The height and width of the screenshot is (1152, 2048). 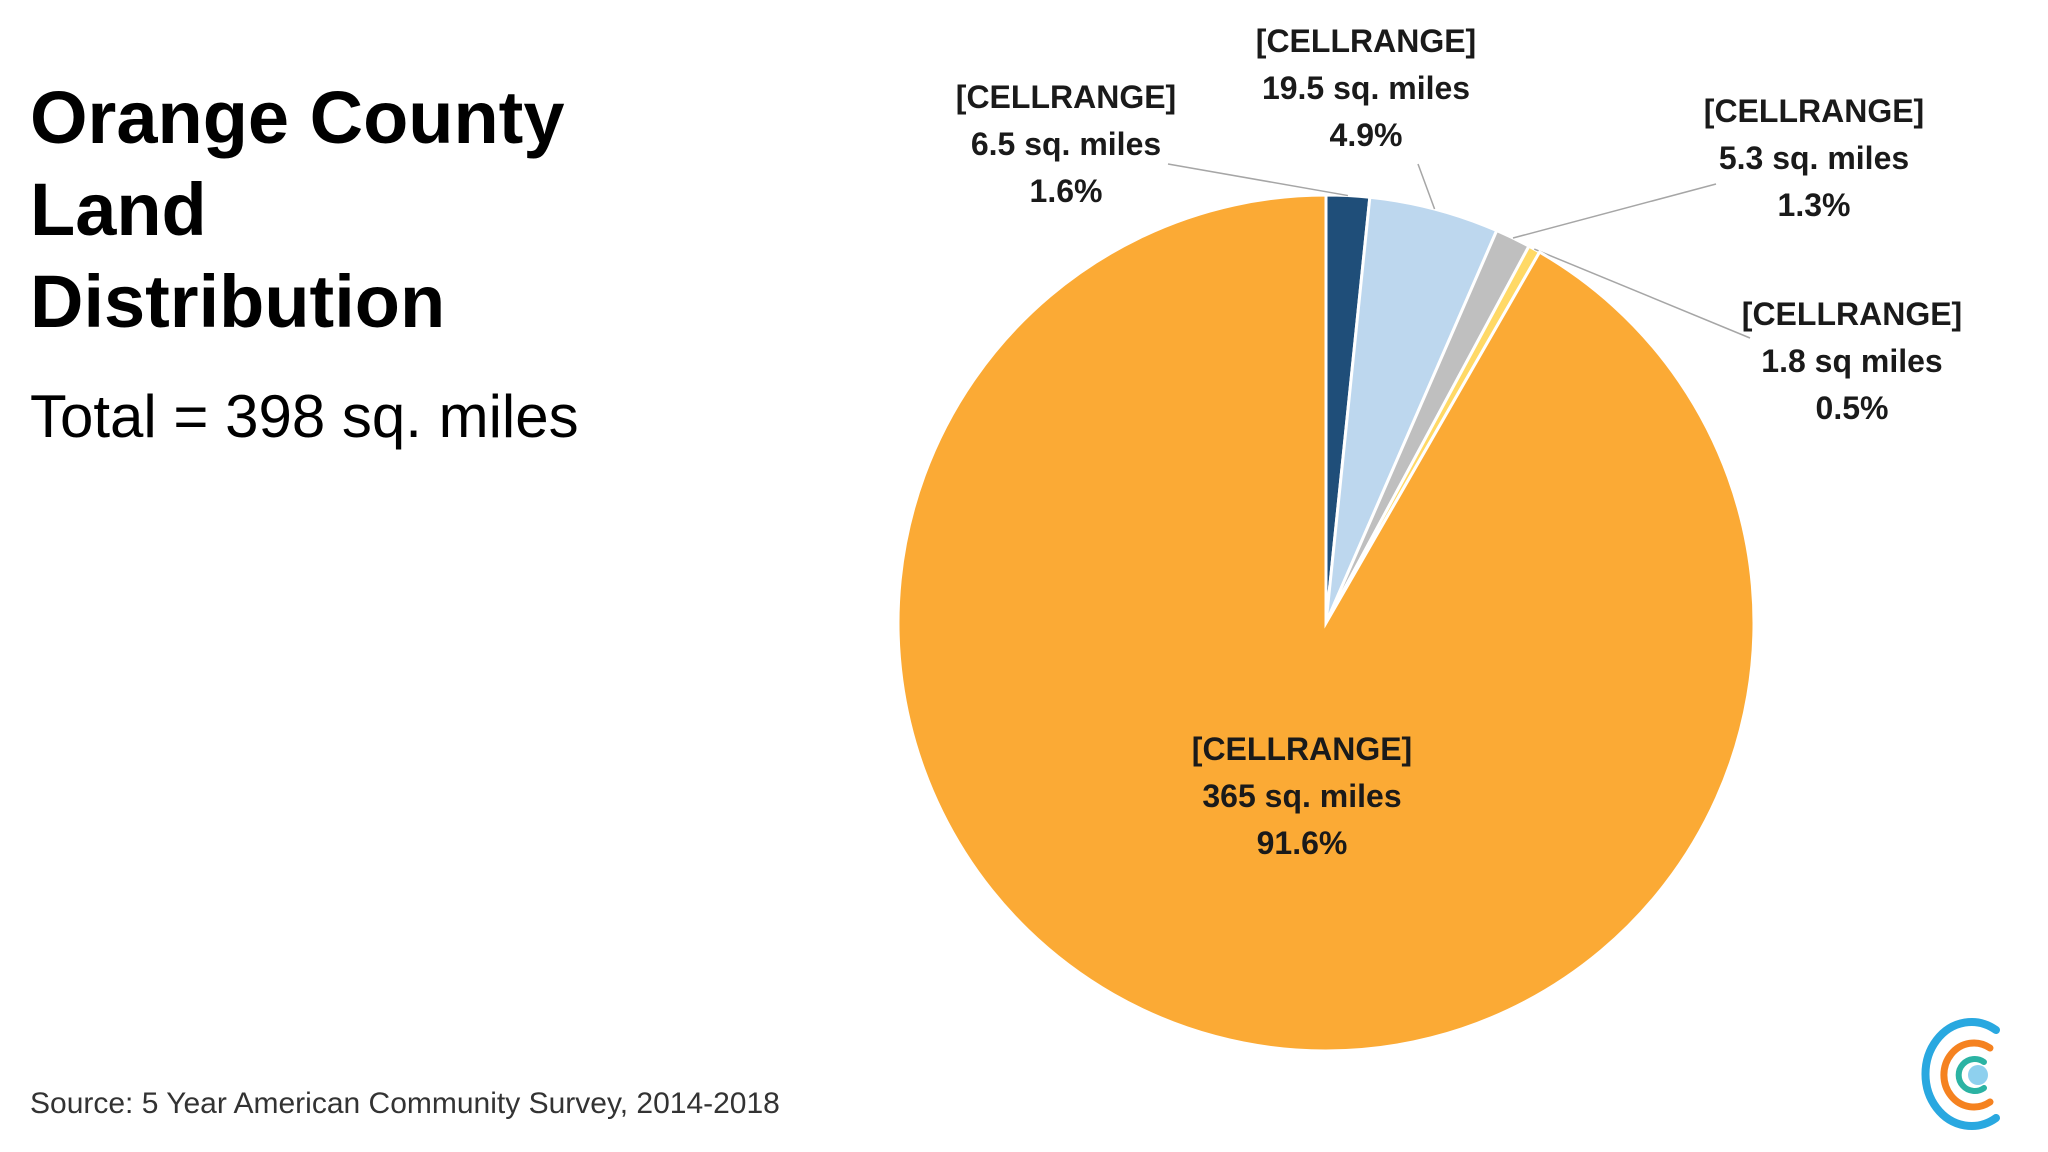 I want to click on label-value: 1.8 sq miles, so click(x=1851, y=361).